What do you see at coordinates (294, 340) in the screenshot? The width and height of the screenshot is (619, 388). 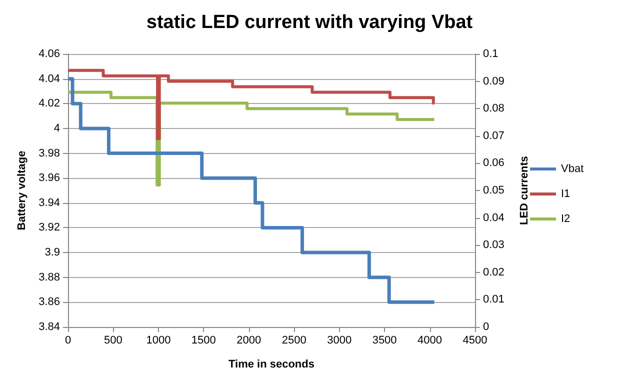 I see `x-tick-label: 2500` at bounding box center [294, 340].